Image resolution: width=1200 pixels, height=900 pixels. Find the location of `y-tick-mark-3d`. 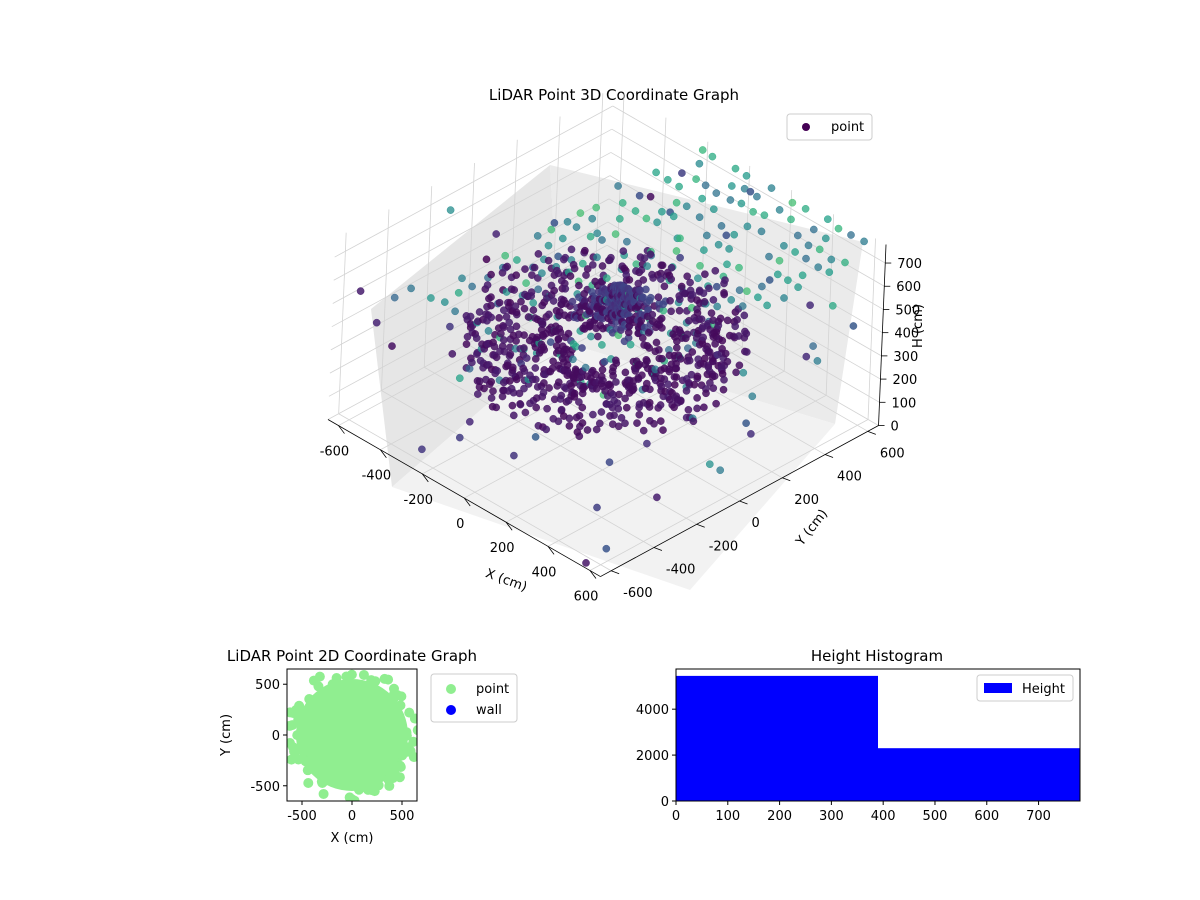

y-tick-mark-3d is located at coordinates (658, 549).